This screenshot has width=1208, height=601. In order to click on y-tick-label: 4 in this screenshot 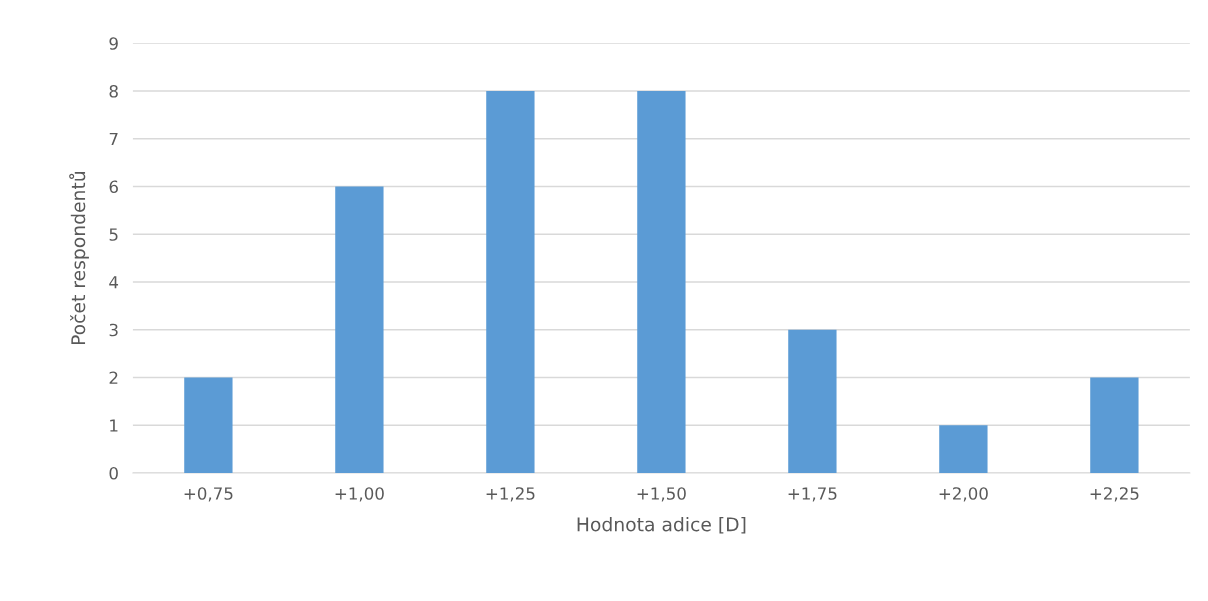, I will do `click(114, 282)`.